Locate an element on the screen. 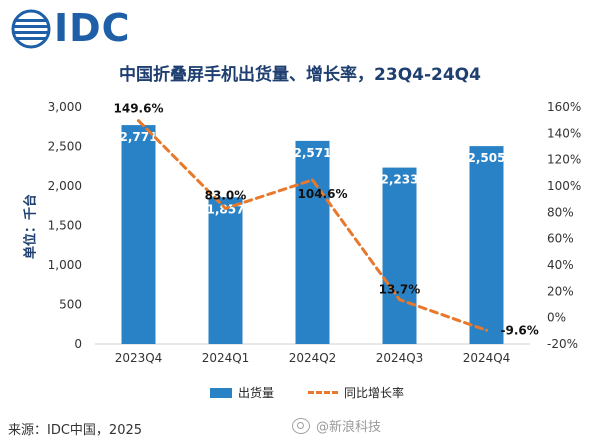  legend-item-growth: 同比增长率 is located at coordinates (356, 392).